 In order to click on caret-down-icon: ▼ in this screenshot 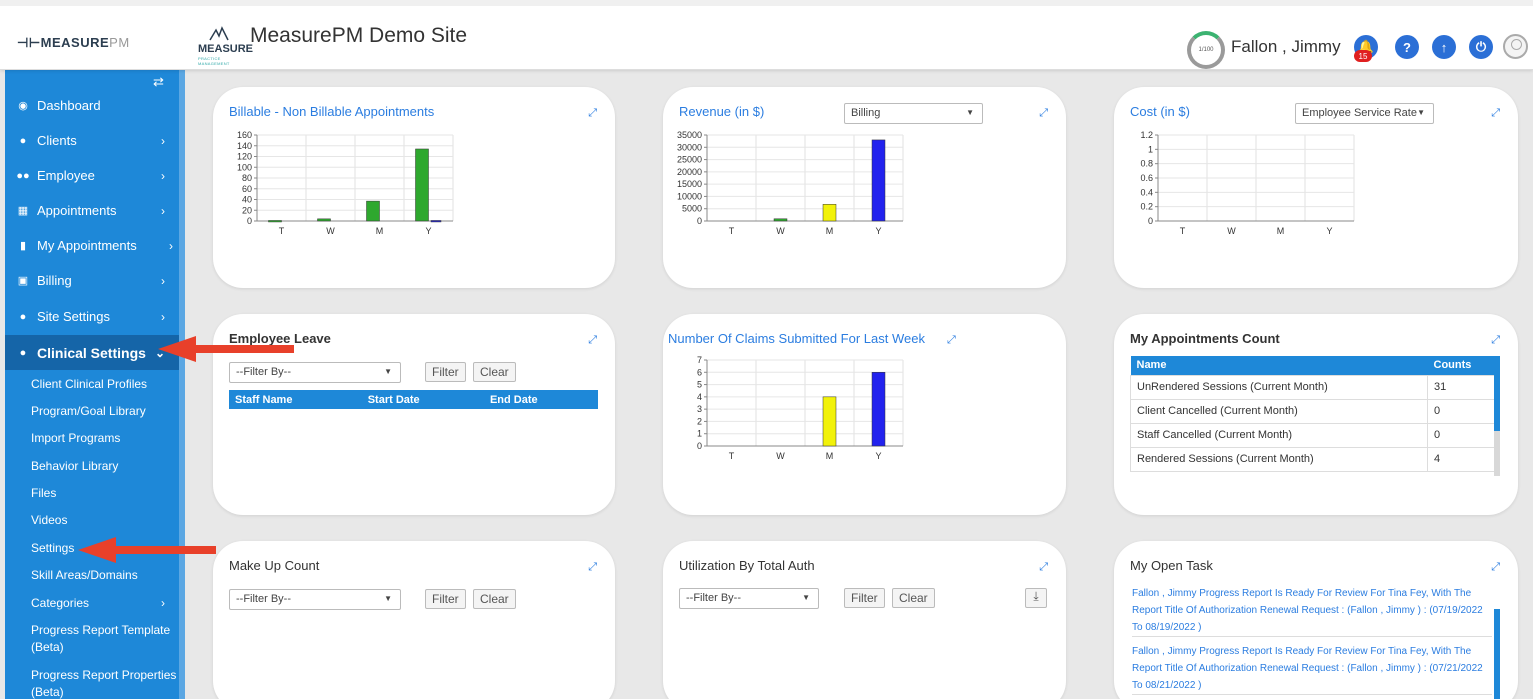, I will do `click(388, 598)`.